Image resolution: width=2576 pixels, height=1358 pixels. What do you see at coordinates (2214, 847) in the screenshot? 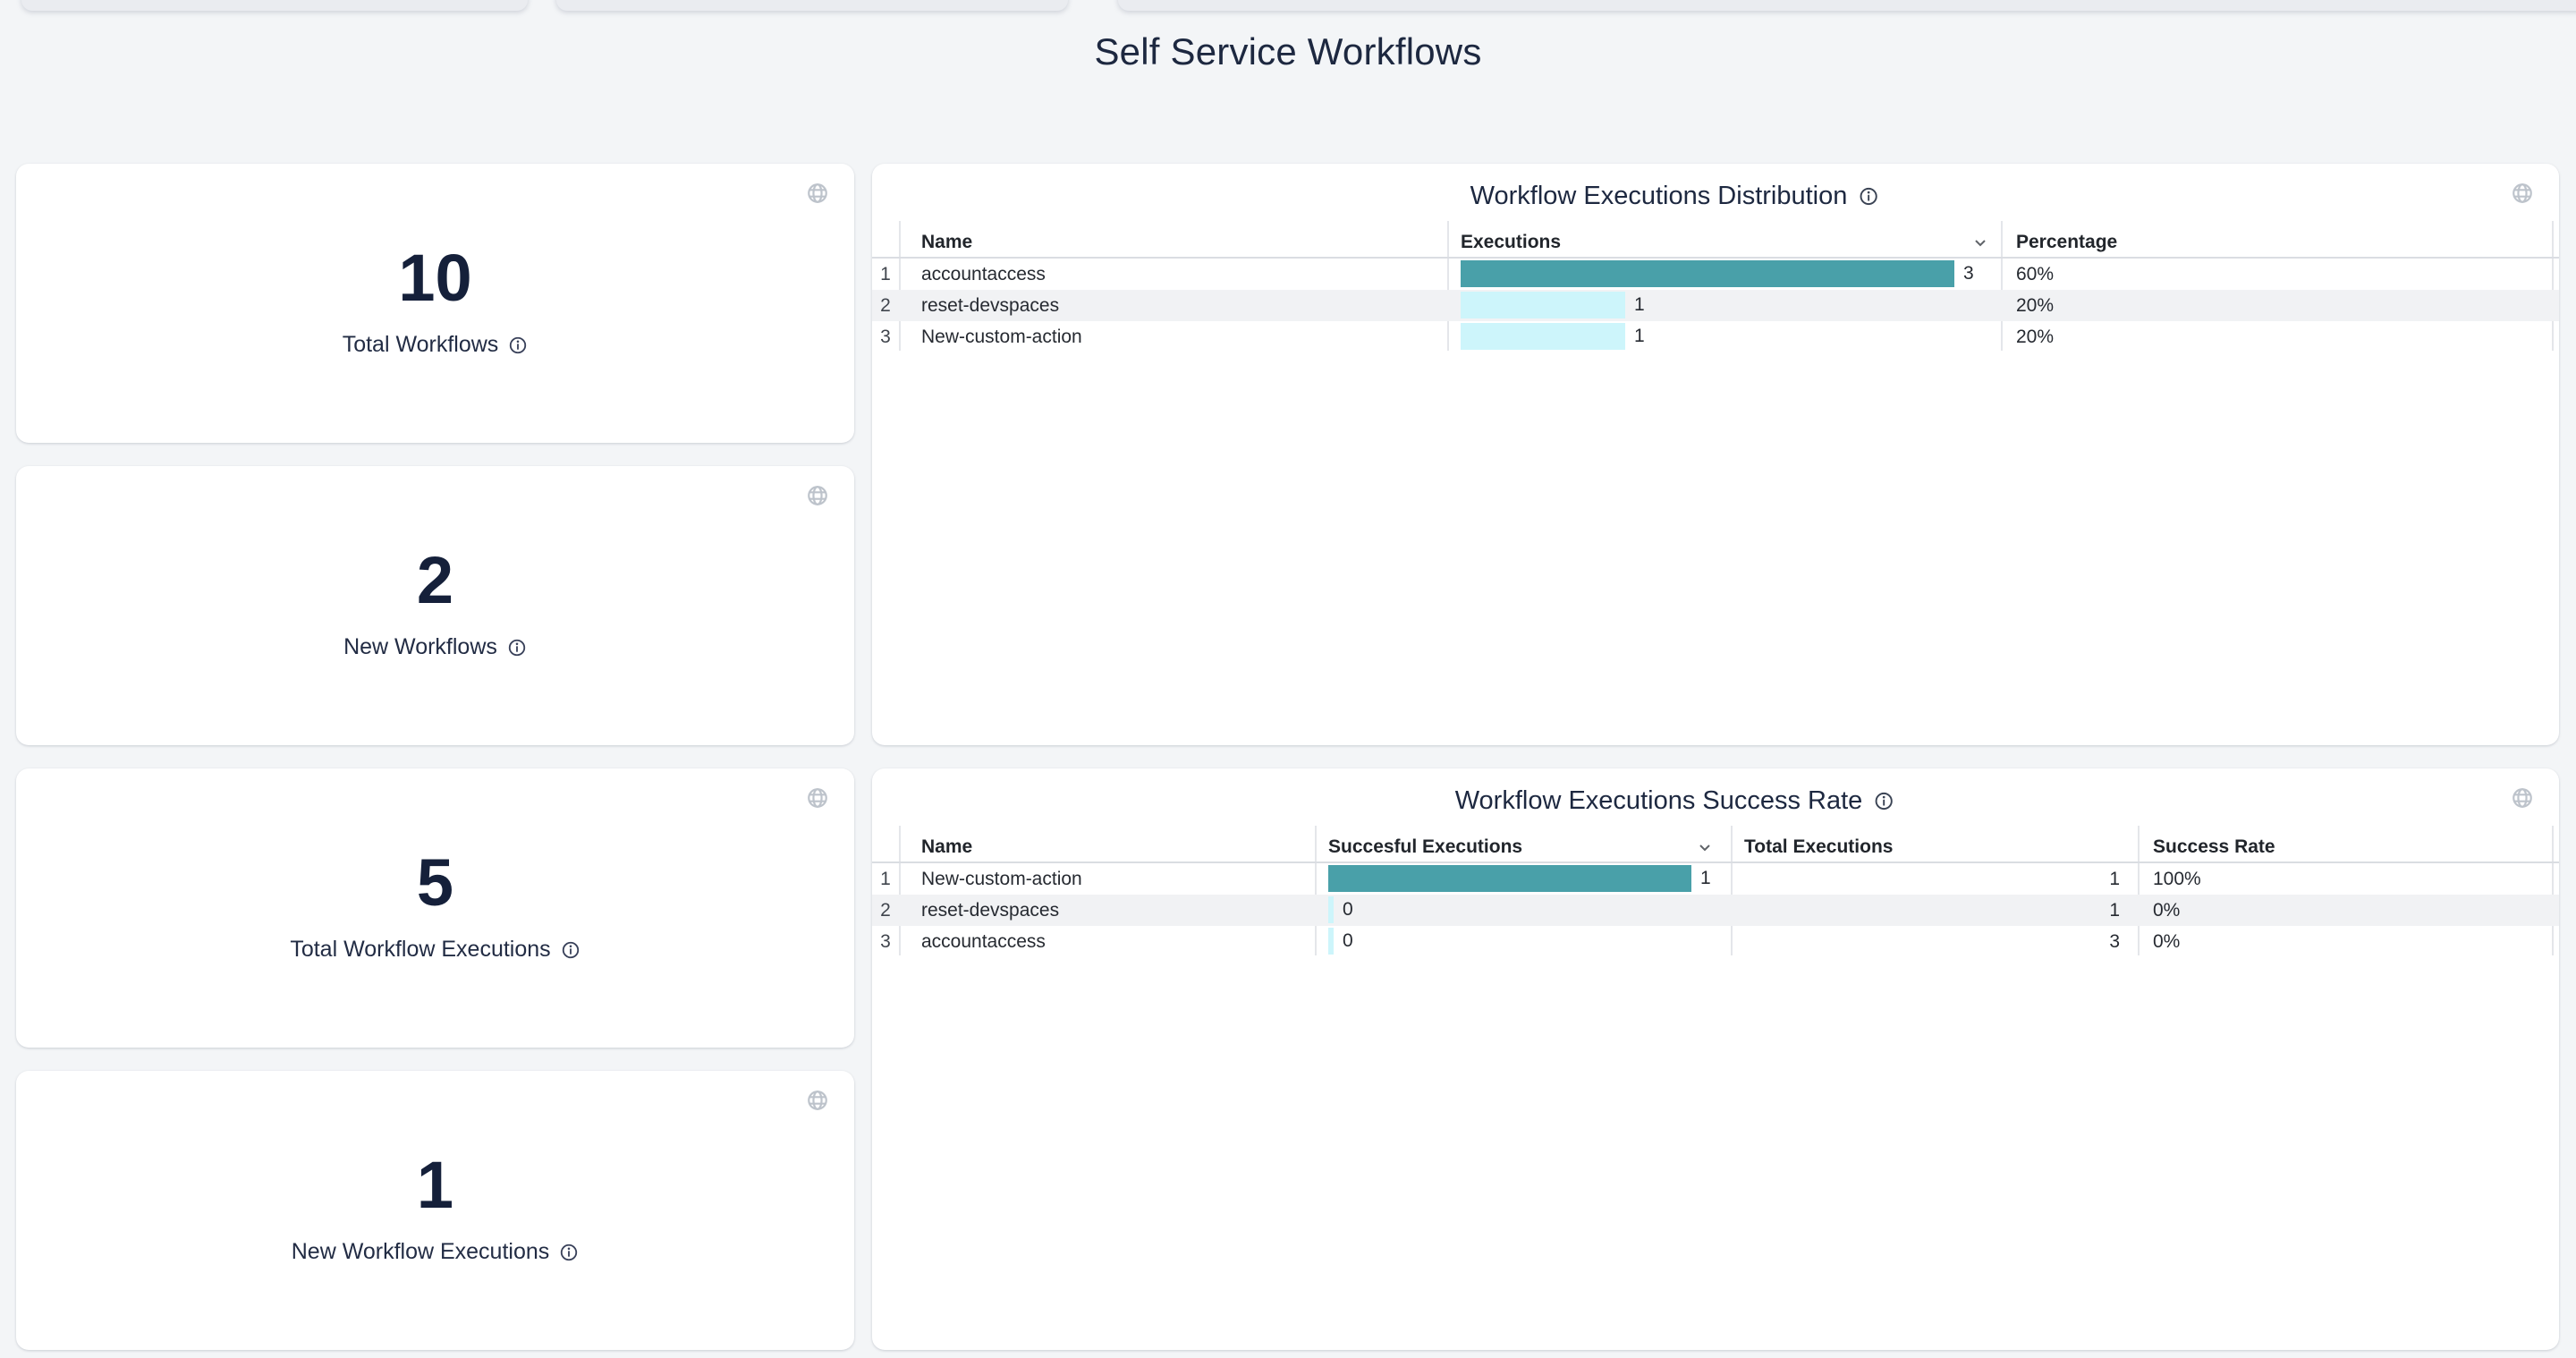
I see `column-header-rate: Success Rate` at bounding box center [2214, 847].